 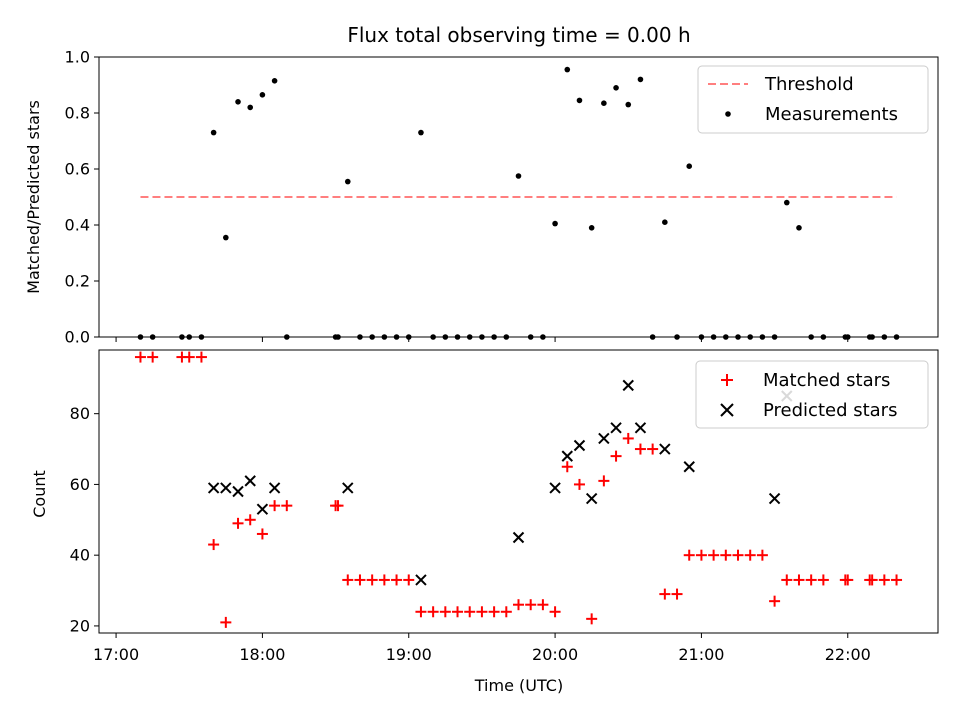 I want to click on legend-predicted-swatch, so click(x=727, y=410).